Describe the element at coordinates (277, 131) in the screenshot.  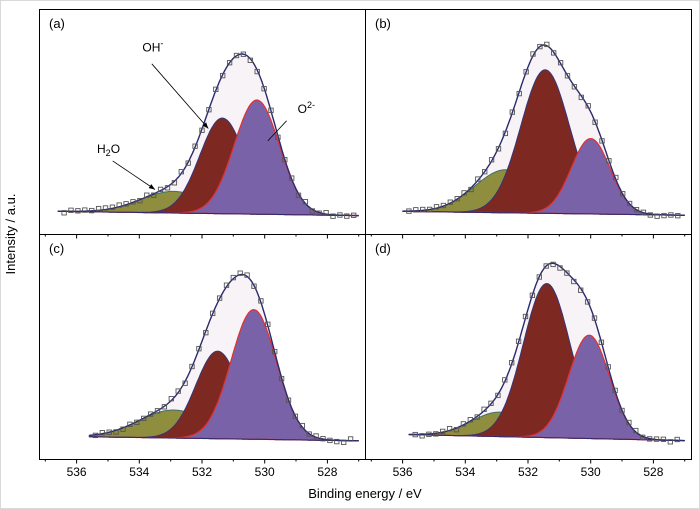
I see `o2-annotation-pointer-line` at that location.